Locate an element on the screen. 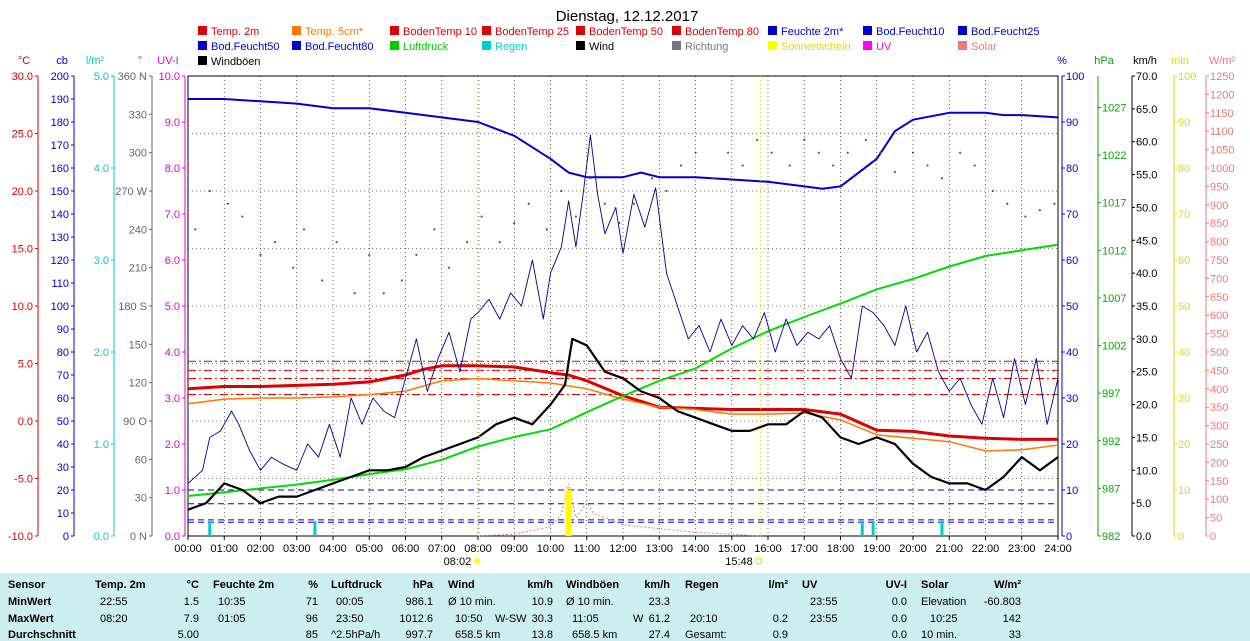  legend-label: Temp. 5cm* is located at coordinates (334, 32).